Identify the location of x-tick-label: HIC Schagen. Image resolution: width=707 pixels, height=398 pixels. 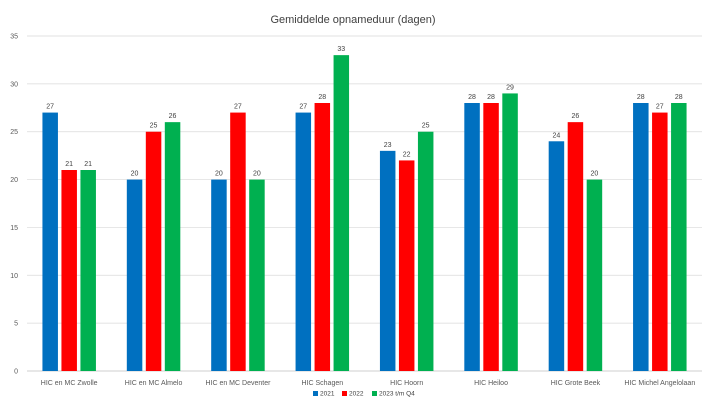
(322, 383).